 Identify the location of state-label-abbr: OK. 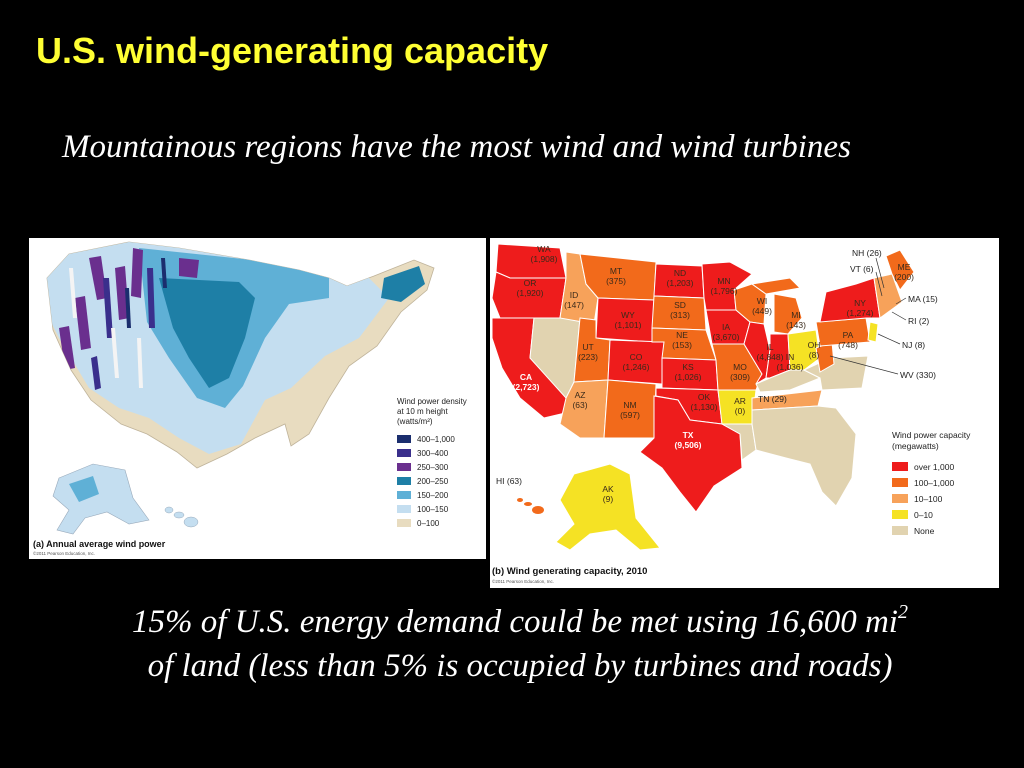
(704, 397).